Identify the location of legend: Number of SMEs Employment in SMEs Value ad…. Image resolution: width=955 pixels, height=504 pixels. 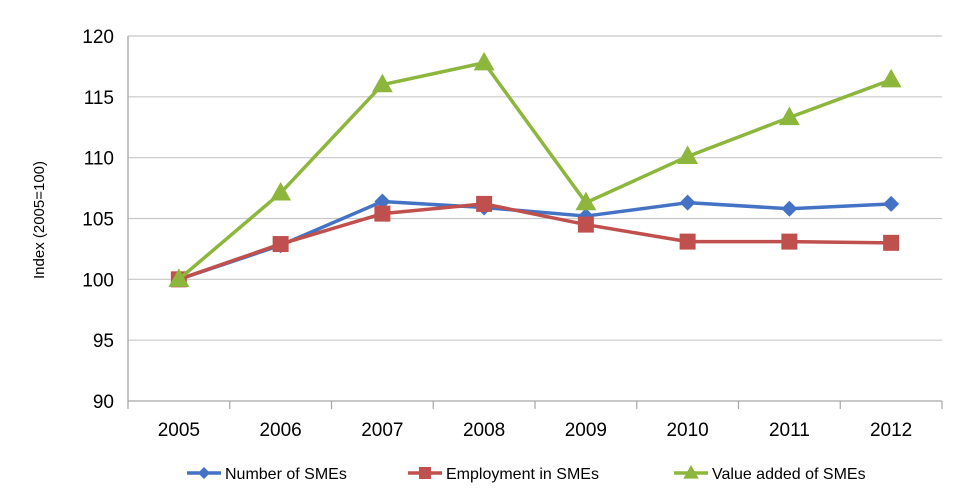
(526, 473).